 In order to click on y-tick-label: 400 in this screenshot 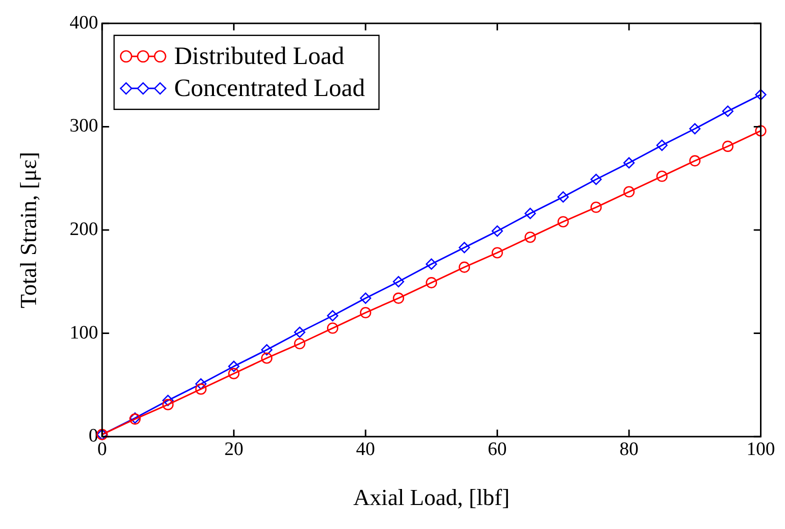, I will do `click(84, 23)`.